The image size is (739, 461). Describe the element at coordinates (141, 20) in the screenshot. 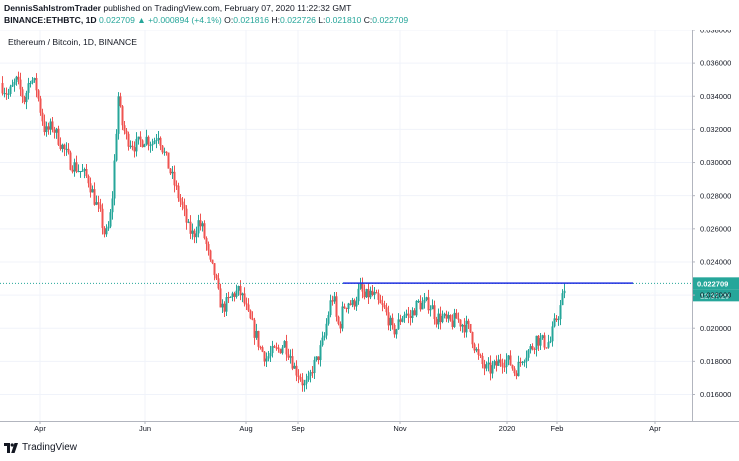

I see `up-arrow-icon: ▲` at that location.